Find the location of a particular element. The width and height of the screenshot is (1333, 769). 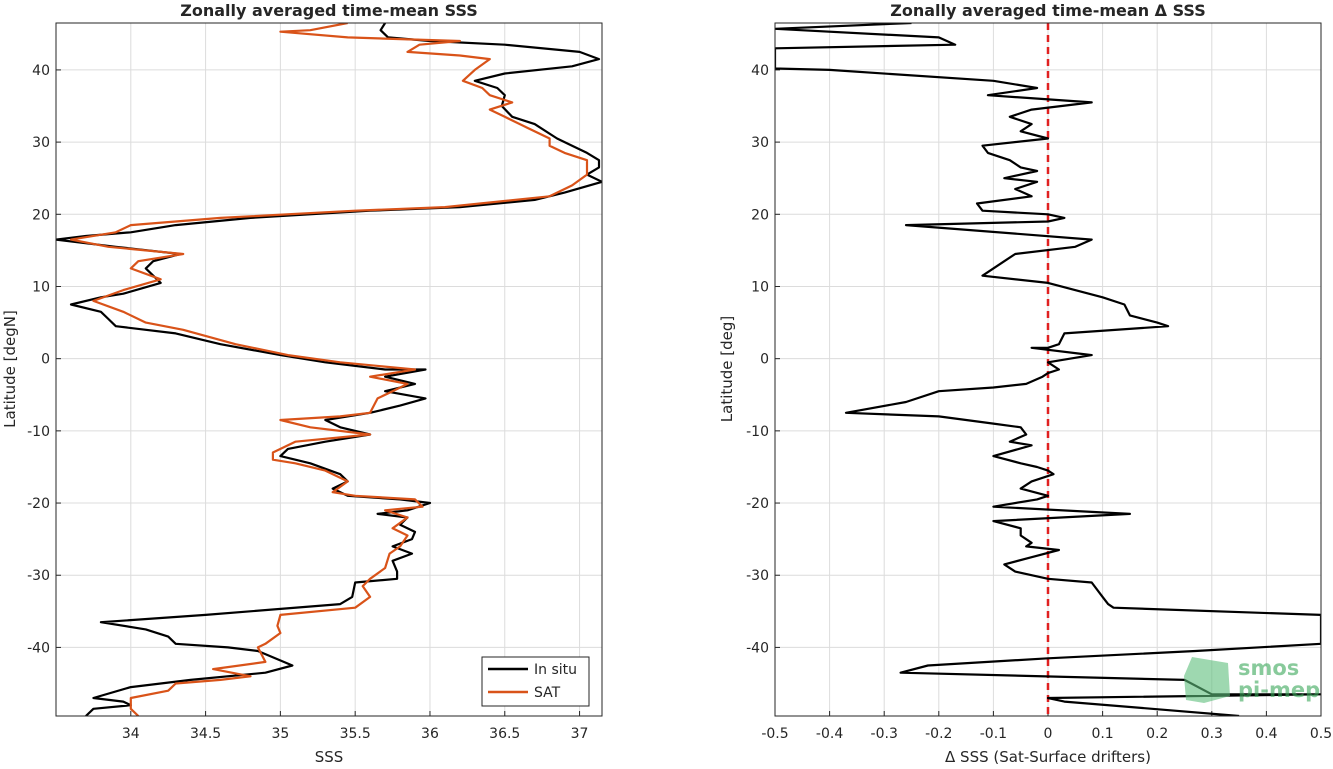

chart-sss-xtick-label: 35 is located at coordinates (280, 734).